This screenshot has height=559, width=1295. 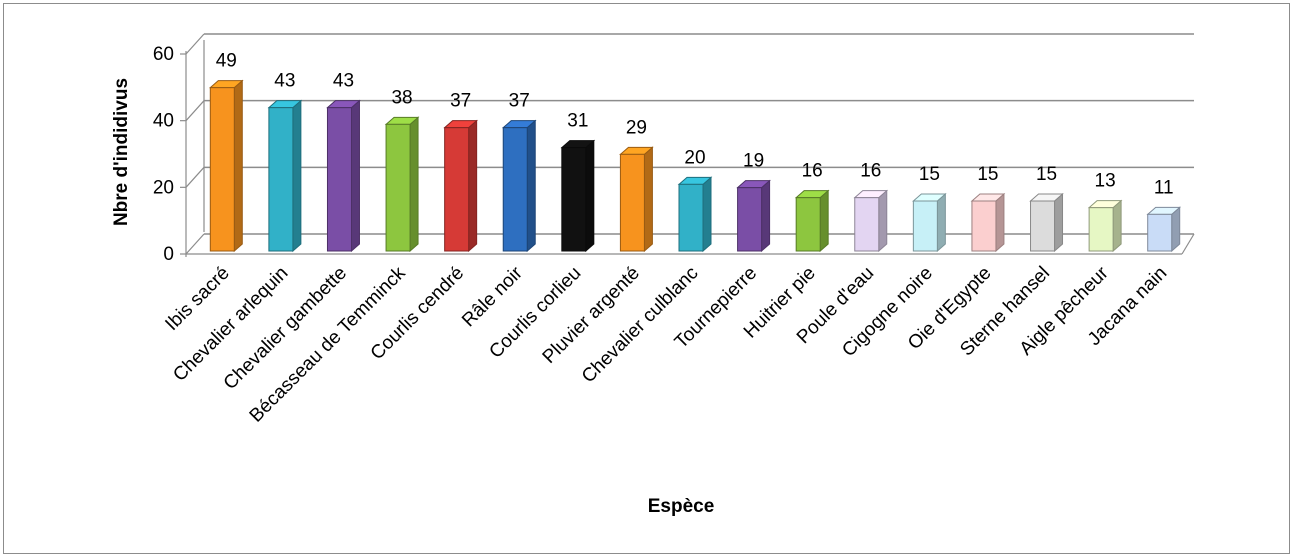 What do you see at coordinates (163, 187) in the screenshot?
I see `y-tick-label: 20` at bounding box center [163, 187].